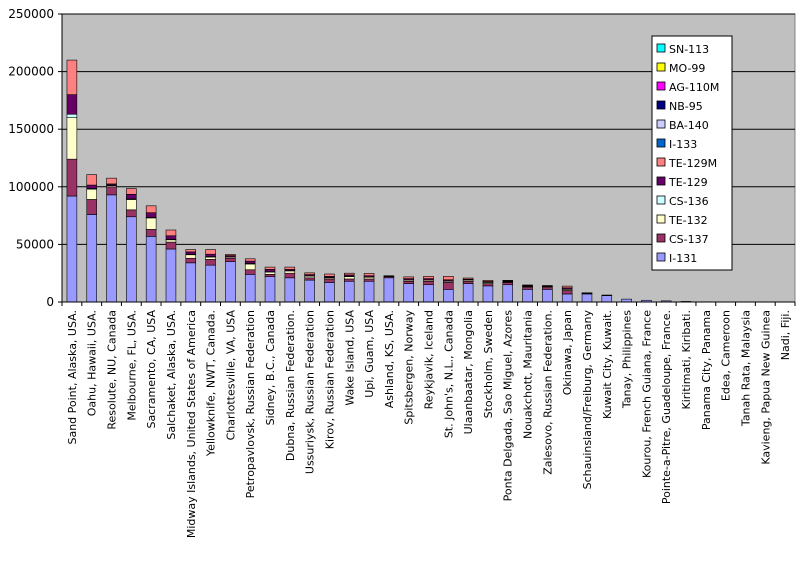  I want to click on legend-label: MO-99, so click(687, 68).